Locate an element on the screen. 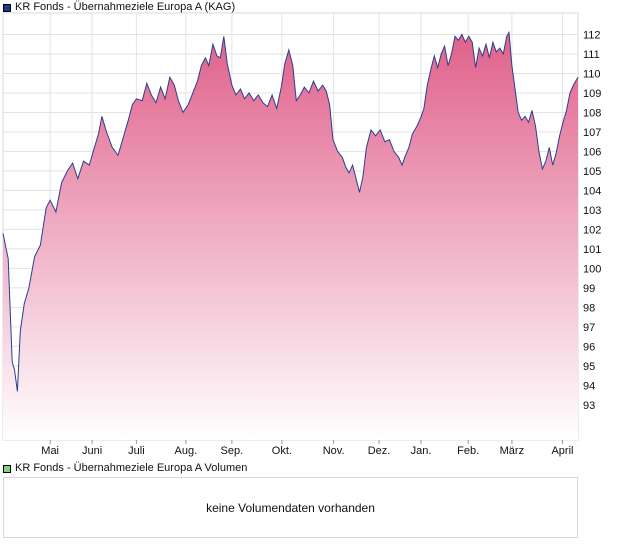 The height and width of the screenshot is (546, 620). price-legend-label: KR Fonds - Übernahmeziele Europa A (KAG) is located at coordinates (125, 7).